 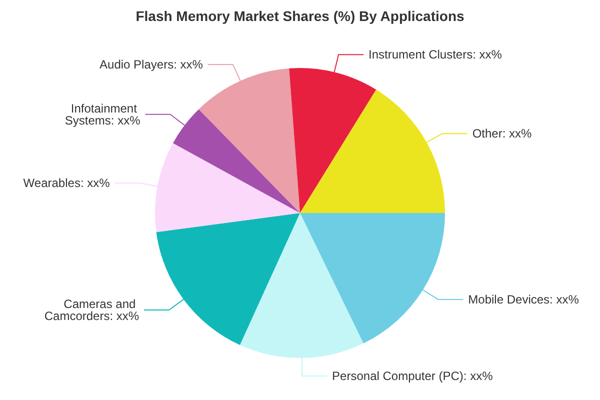 I want to click on slice-label: Cameras and Camcorders: xx%, so click(x=92, y=310).